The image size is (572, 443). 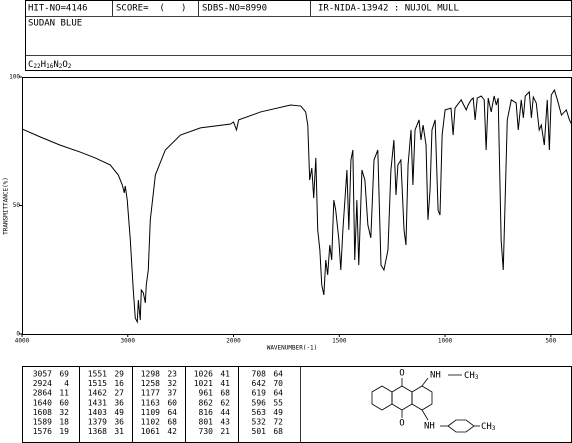 What do you see at coordinates (42, 383) in the screenshot?
I see `peak-wavenumber: 2924` at bounding box center [42, 383].